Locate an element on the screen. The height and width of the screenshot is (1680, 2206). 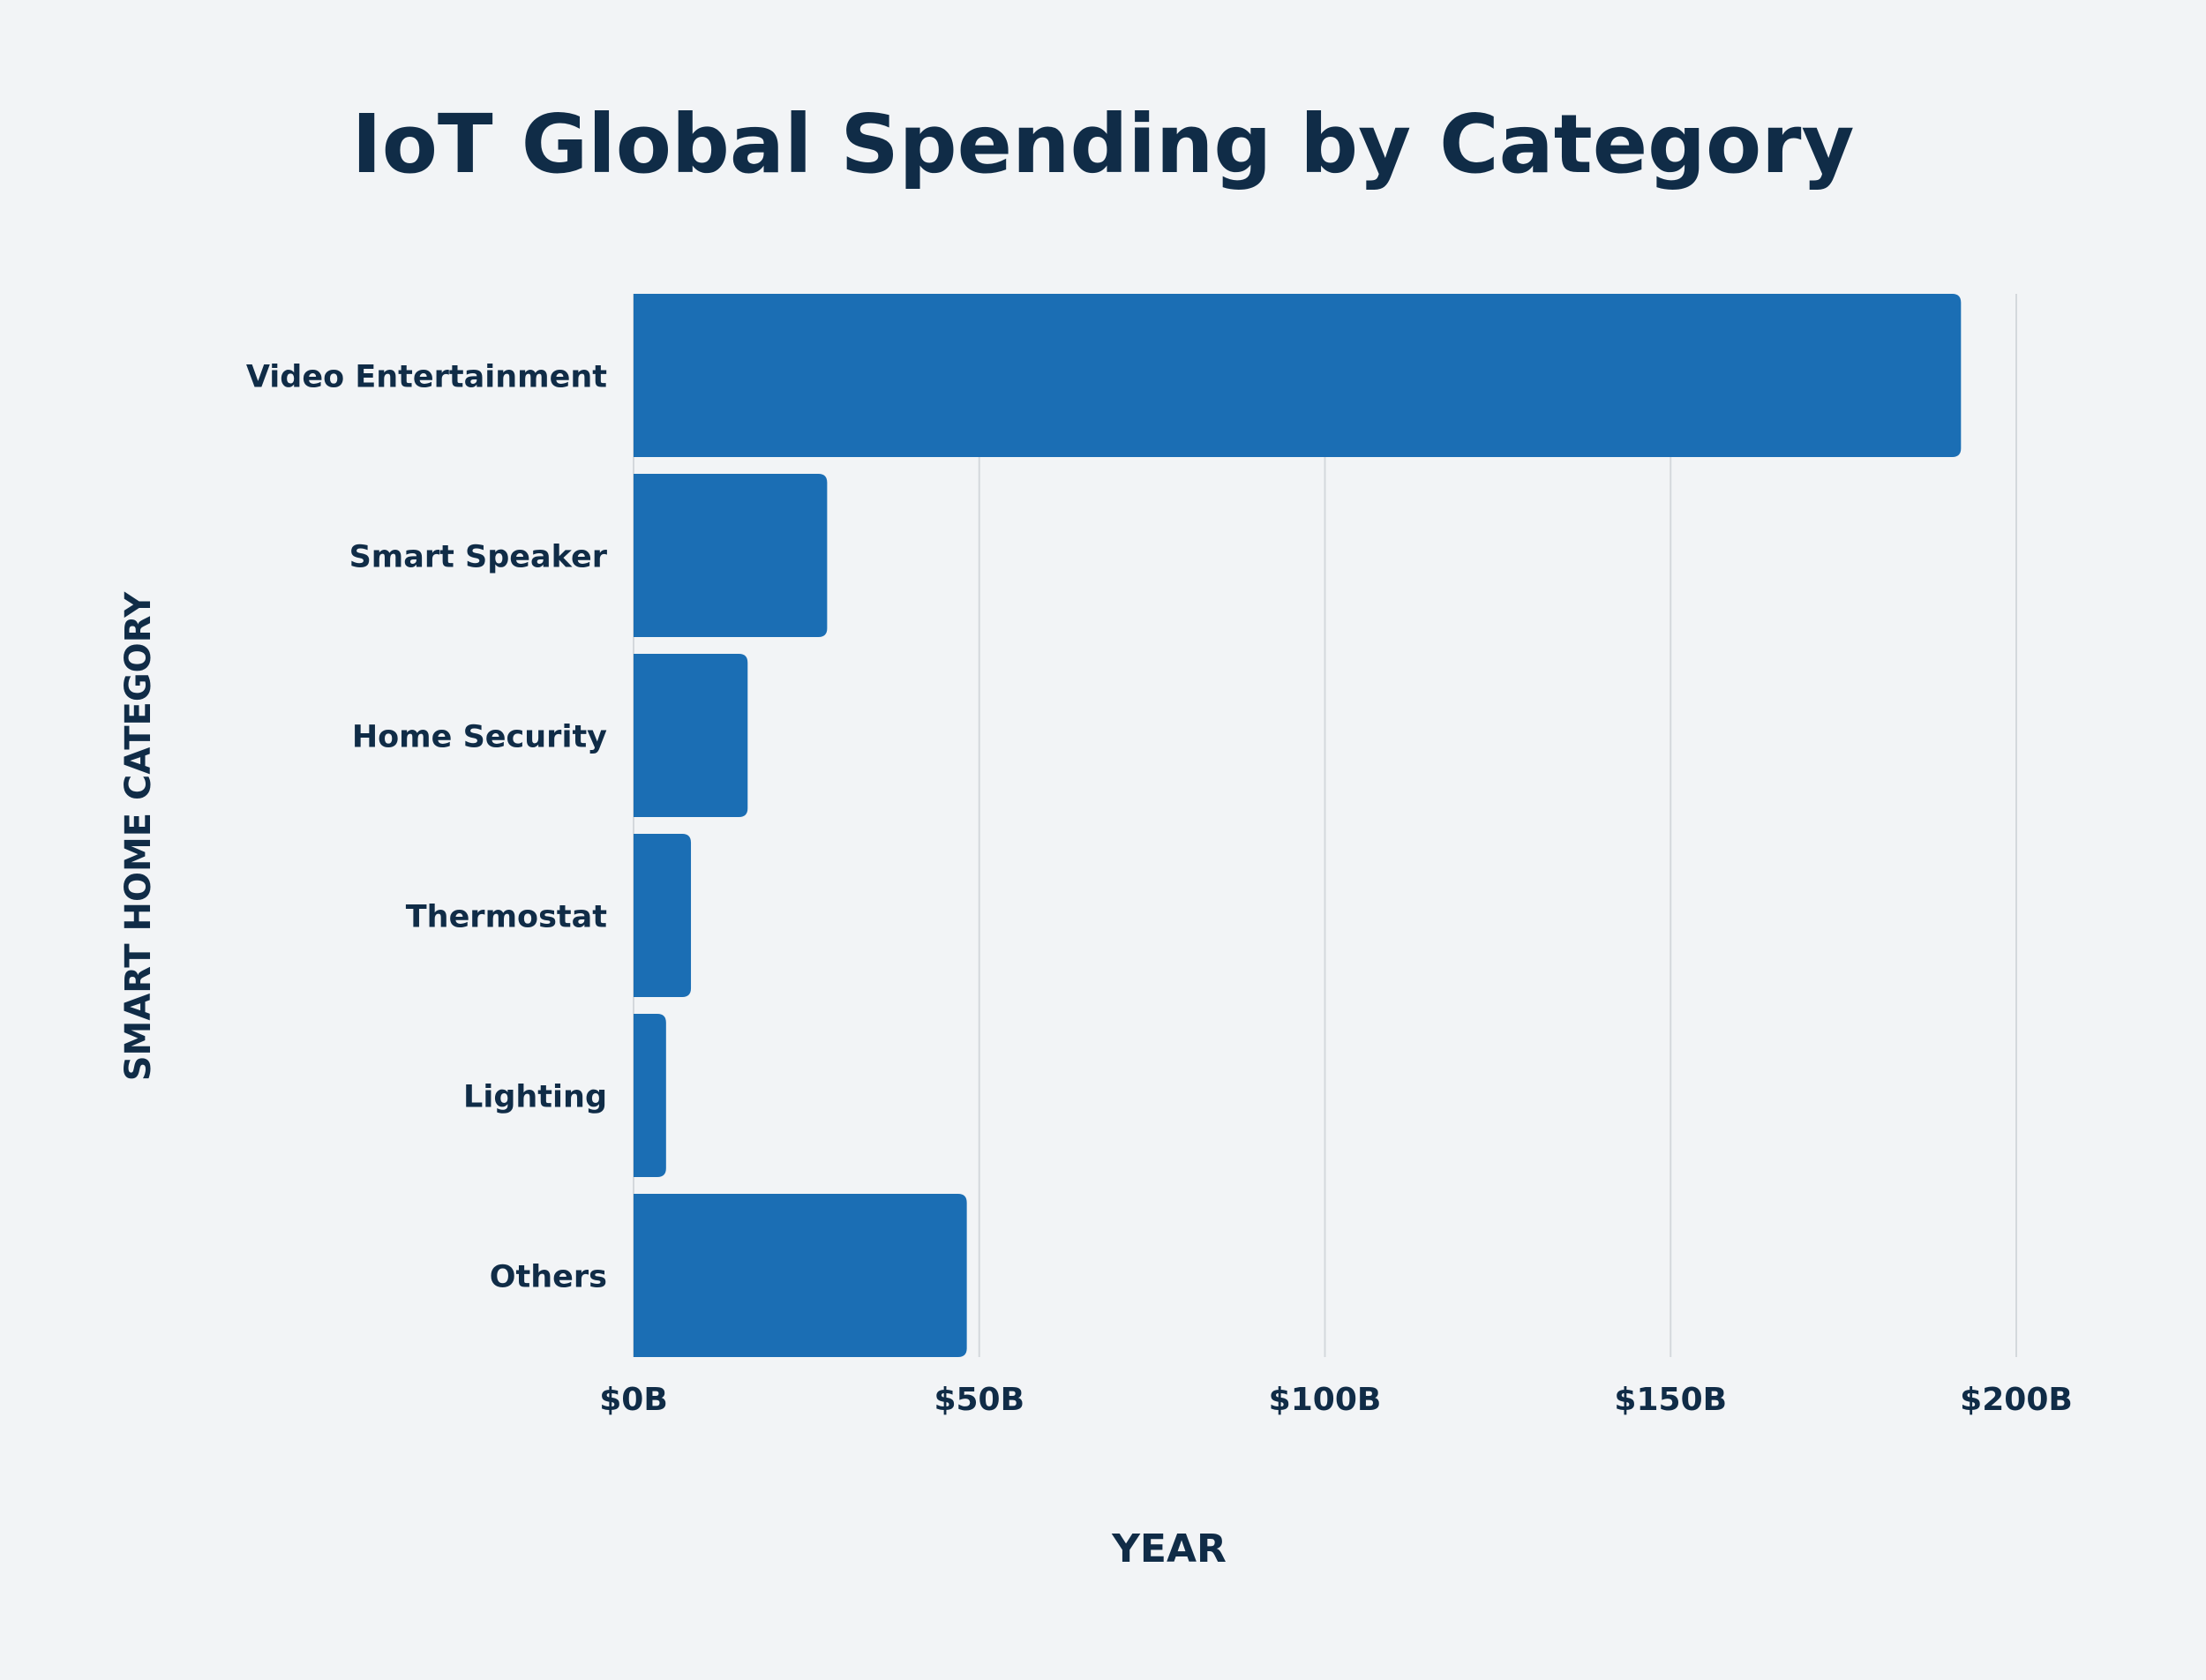
x-tick-label: $50B is located at coordinates (979, 1400).